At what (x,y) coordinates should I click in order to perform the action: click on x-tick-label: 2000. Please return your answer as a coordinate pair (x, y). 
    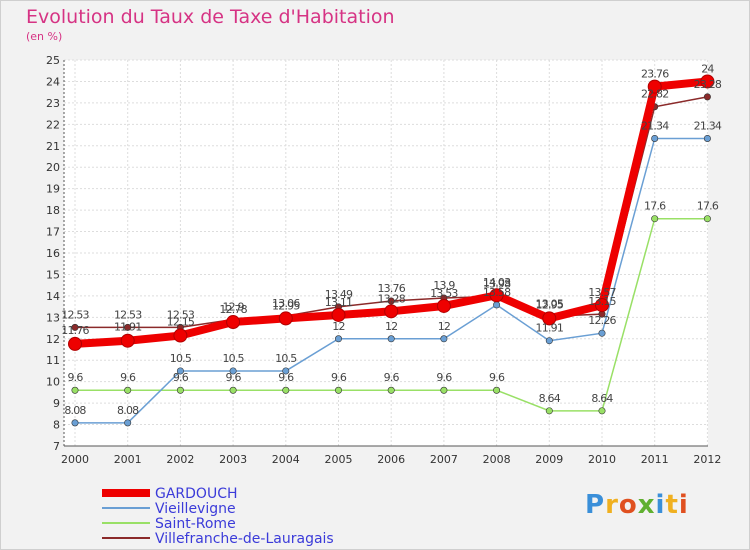
    Looking at the image, I should click on (75, 459).